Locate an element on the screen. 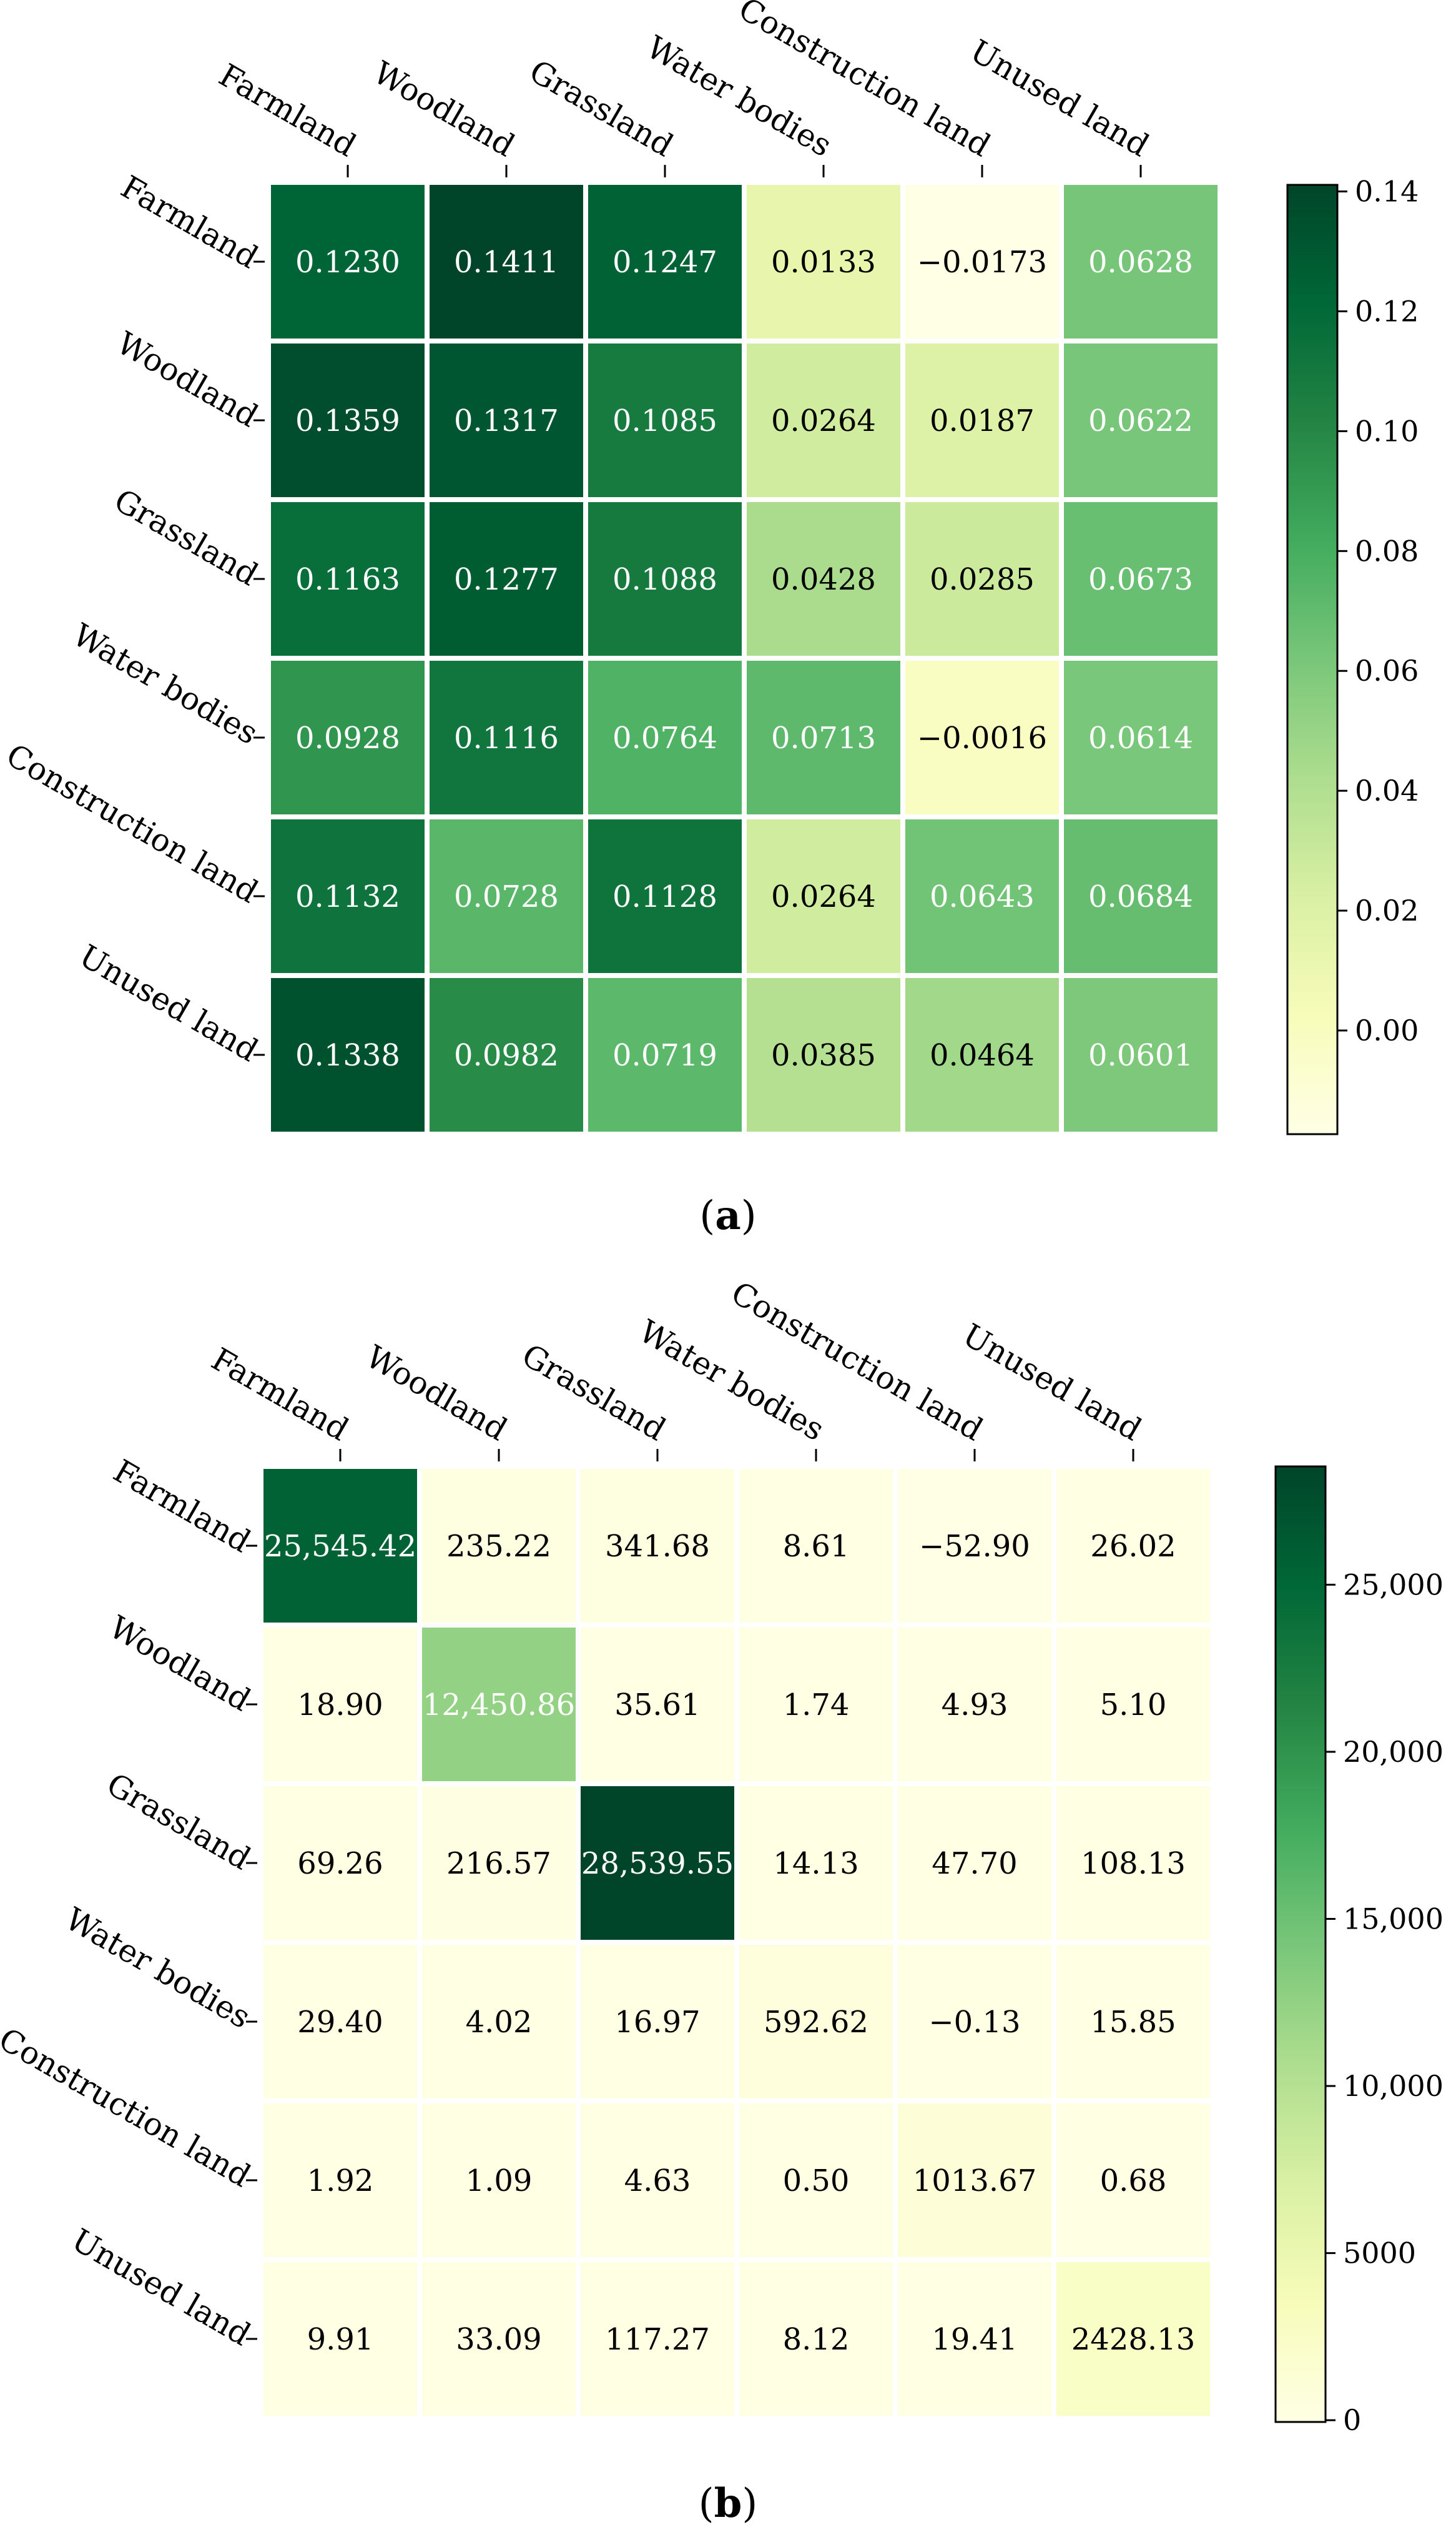 This screenshot has width=1456, height=2540. cell-label-b-r3-c4: −0.13 is located at coordinates (974, 2023).